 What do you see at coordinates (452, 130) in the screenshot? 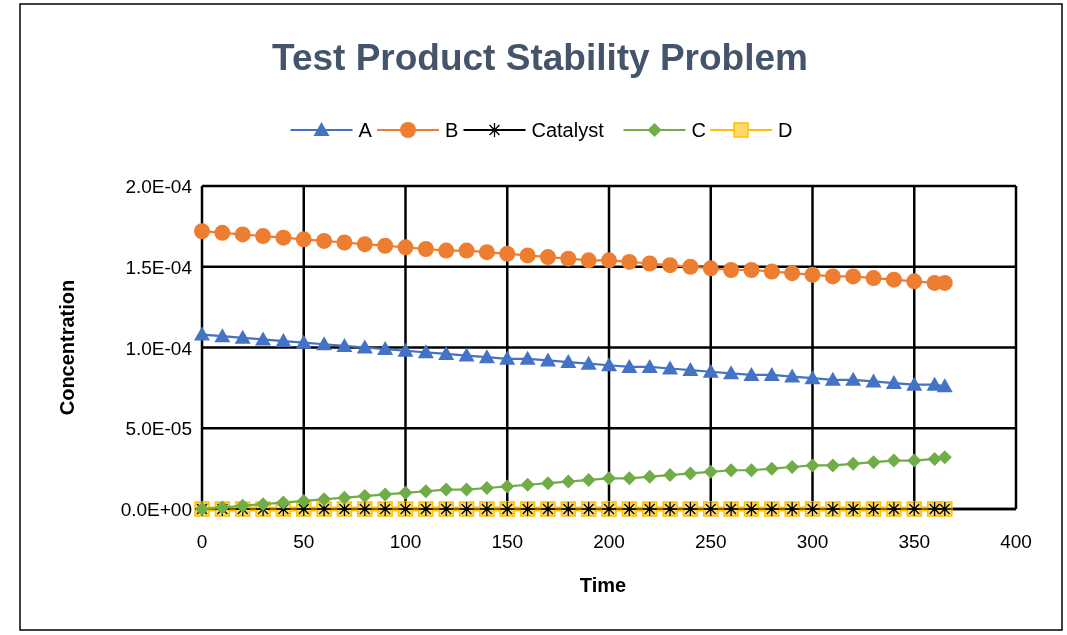
I see `legend-label: B` at bounding box center [452, 130].